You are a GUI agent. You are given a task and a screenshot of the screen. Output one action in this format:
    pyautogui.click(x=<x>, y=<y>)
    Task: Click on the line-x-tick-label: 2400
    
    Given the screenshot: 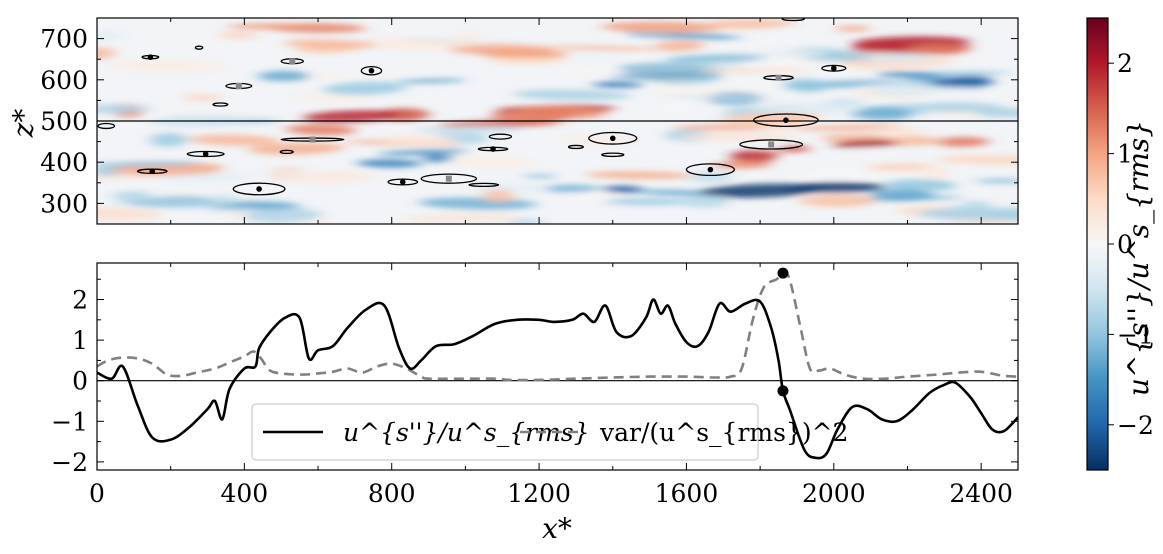 What is the action you would take?
    pyautogui.click(x=981, y=493)
    